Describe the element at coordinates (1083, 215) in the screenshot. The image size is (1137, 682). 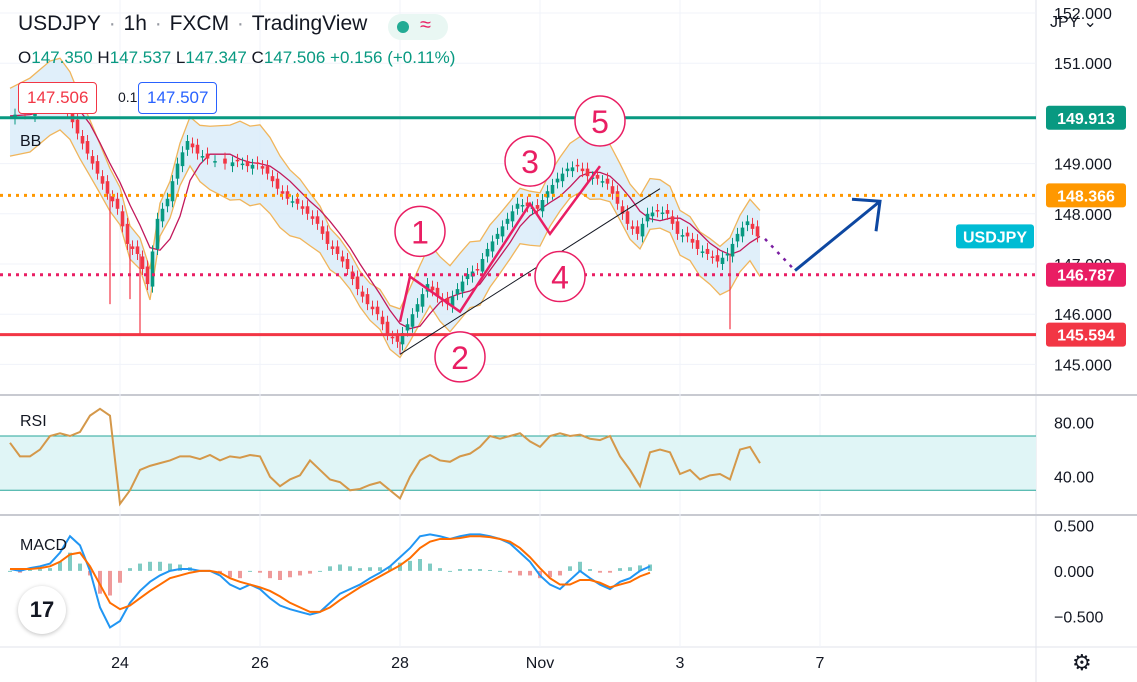
I see `price-tick-label: 148.000` at that location.